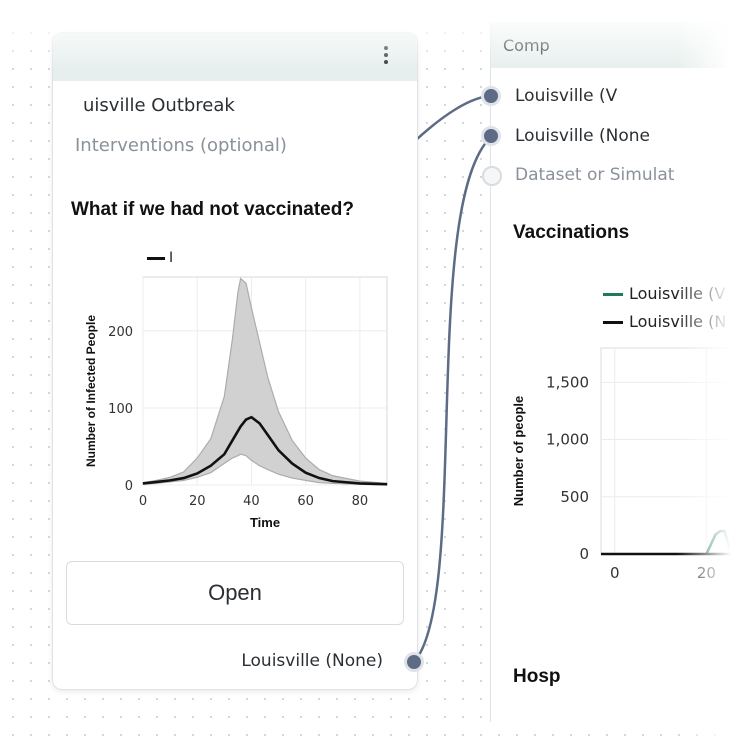 The height and width of the screenshot is (737, 737). Describe the element at coordinates (491, 136) in the screenshot. I see `input-port-louisville-none` at that location.